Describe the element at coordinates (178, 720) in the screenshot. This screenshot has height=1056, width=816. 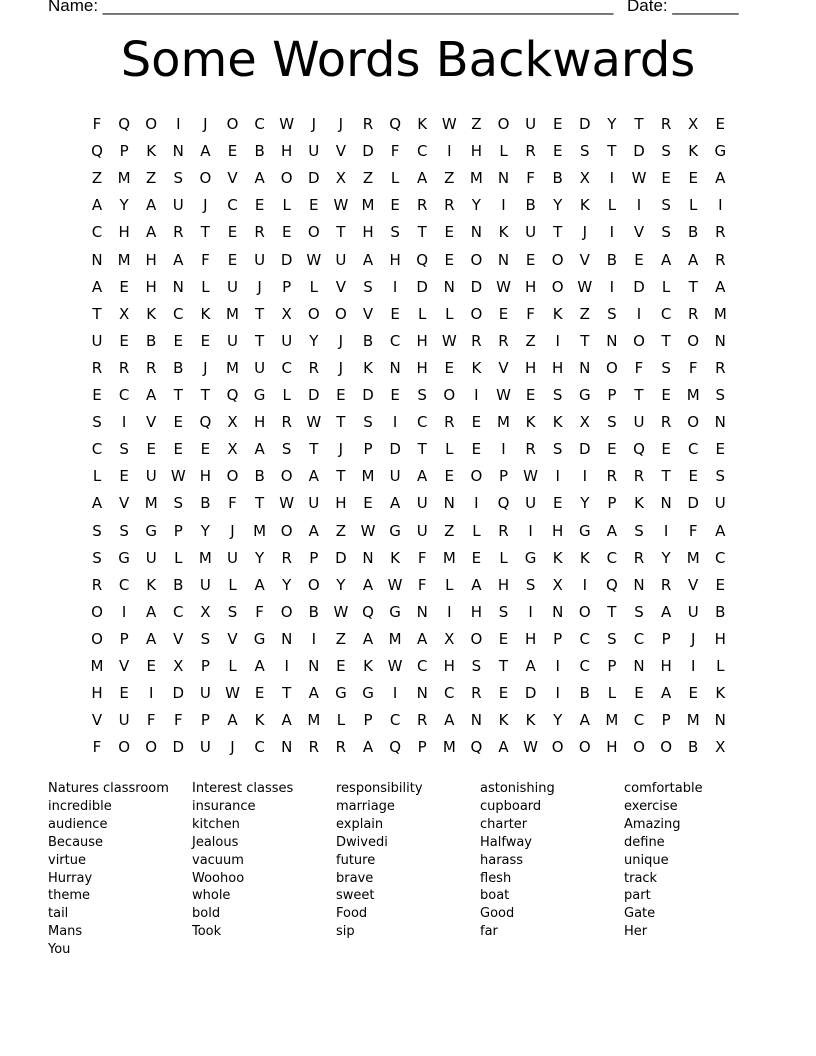
I see `grid-letter: F` at that location.